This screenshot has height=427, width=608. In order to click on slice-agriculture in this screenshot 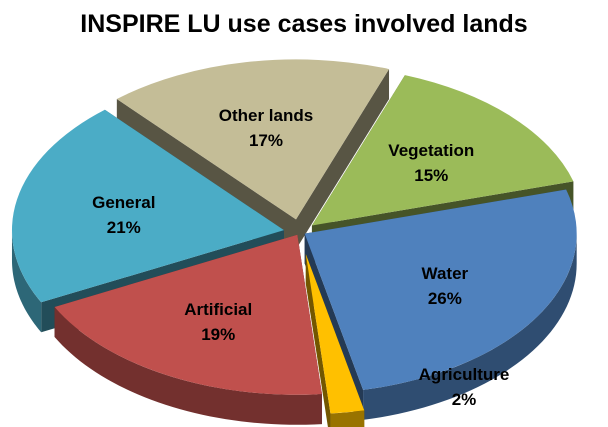, I will do `click(335, 340)`.